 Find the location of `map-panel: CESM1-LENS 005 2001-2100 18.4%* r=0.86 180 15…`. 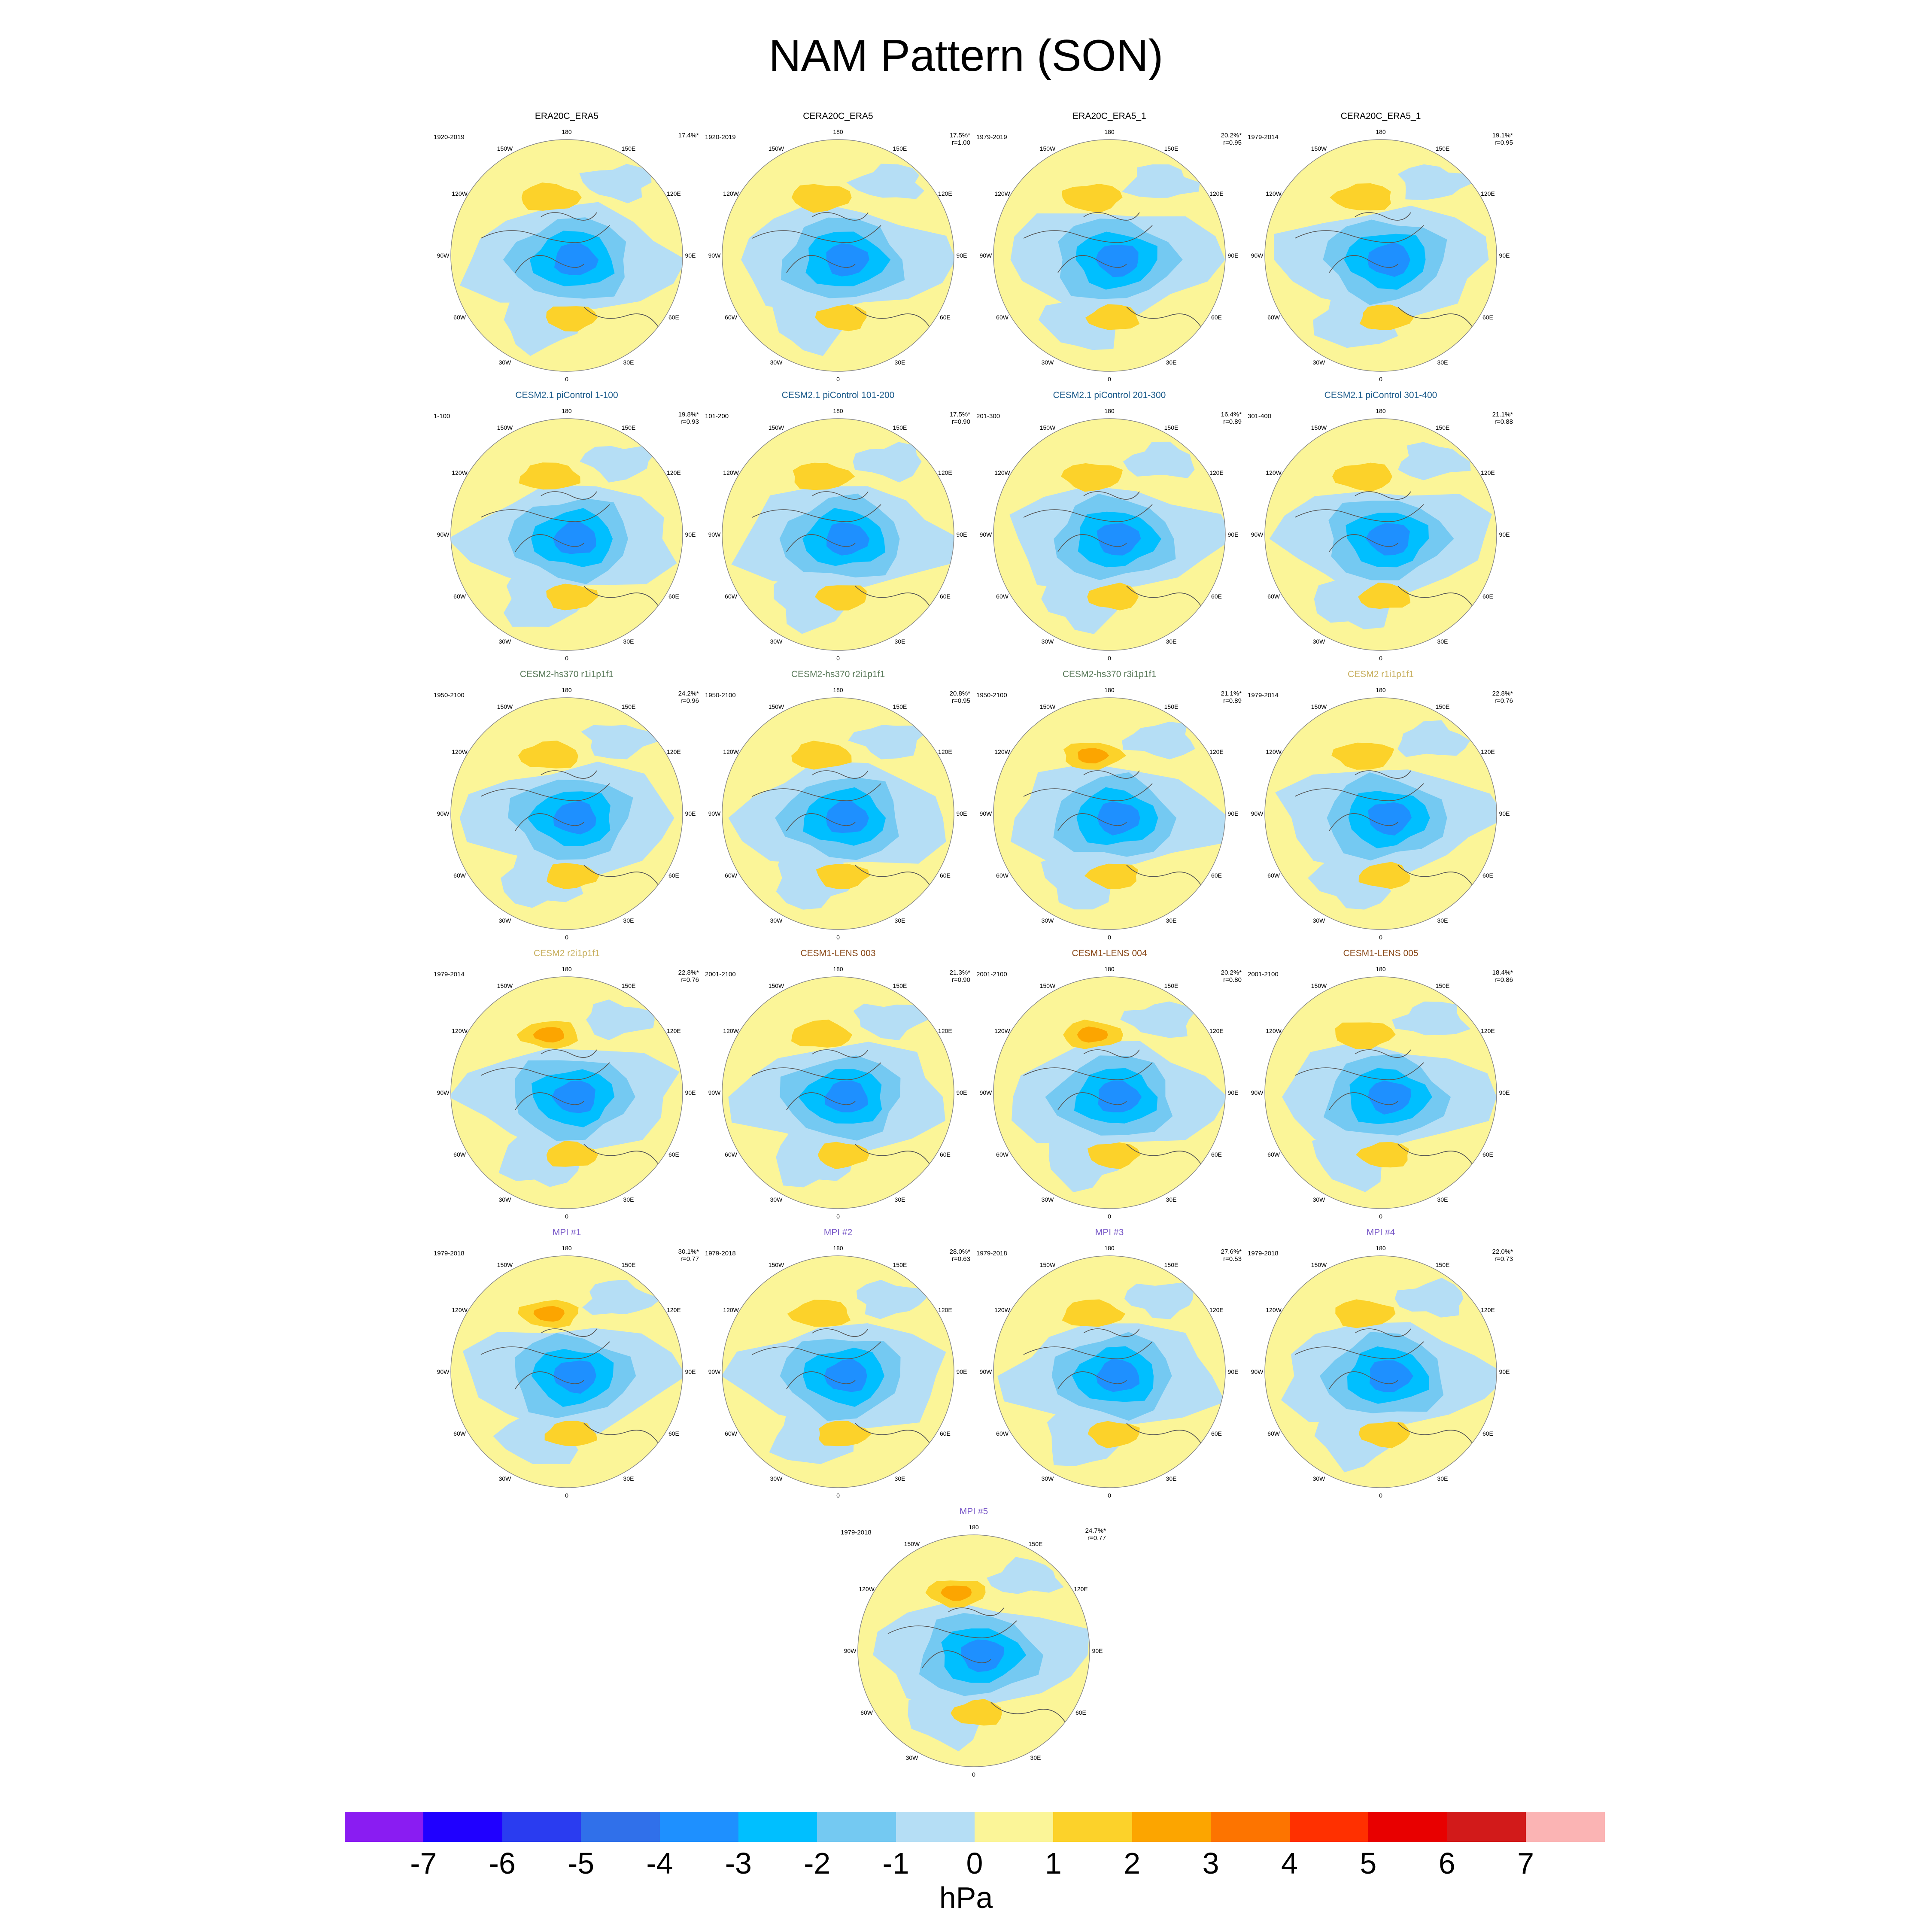

map-panel: CESM1-LENS 005 2001-2100 18.4%* r=0.86 180 15… is located at coordinates (1380, 1084).